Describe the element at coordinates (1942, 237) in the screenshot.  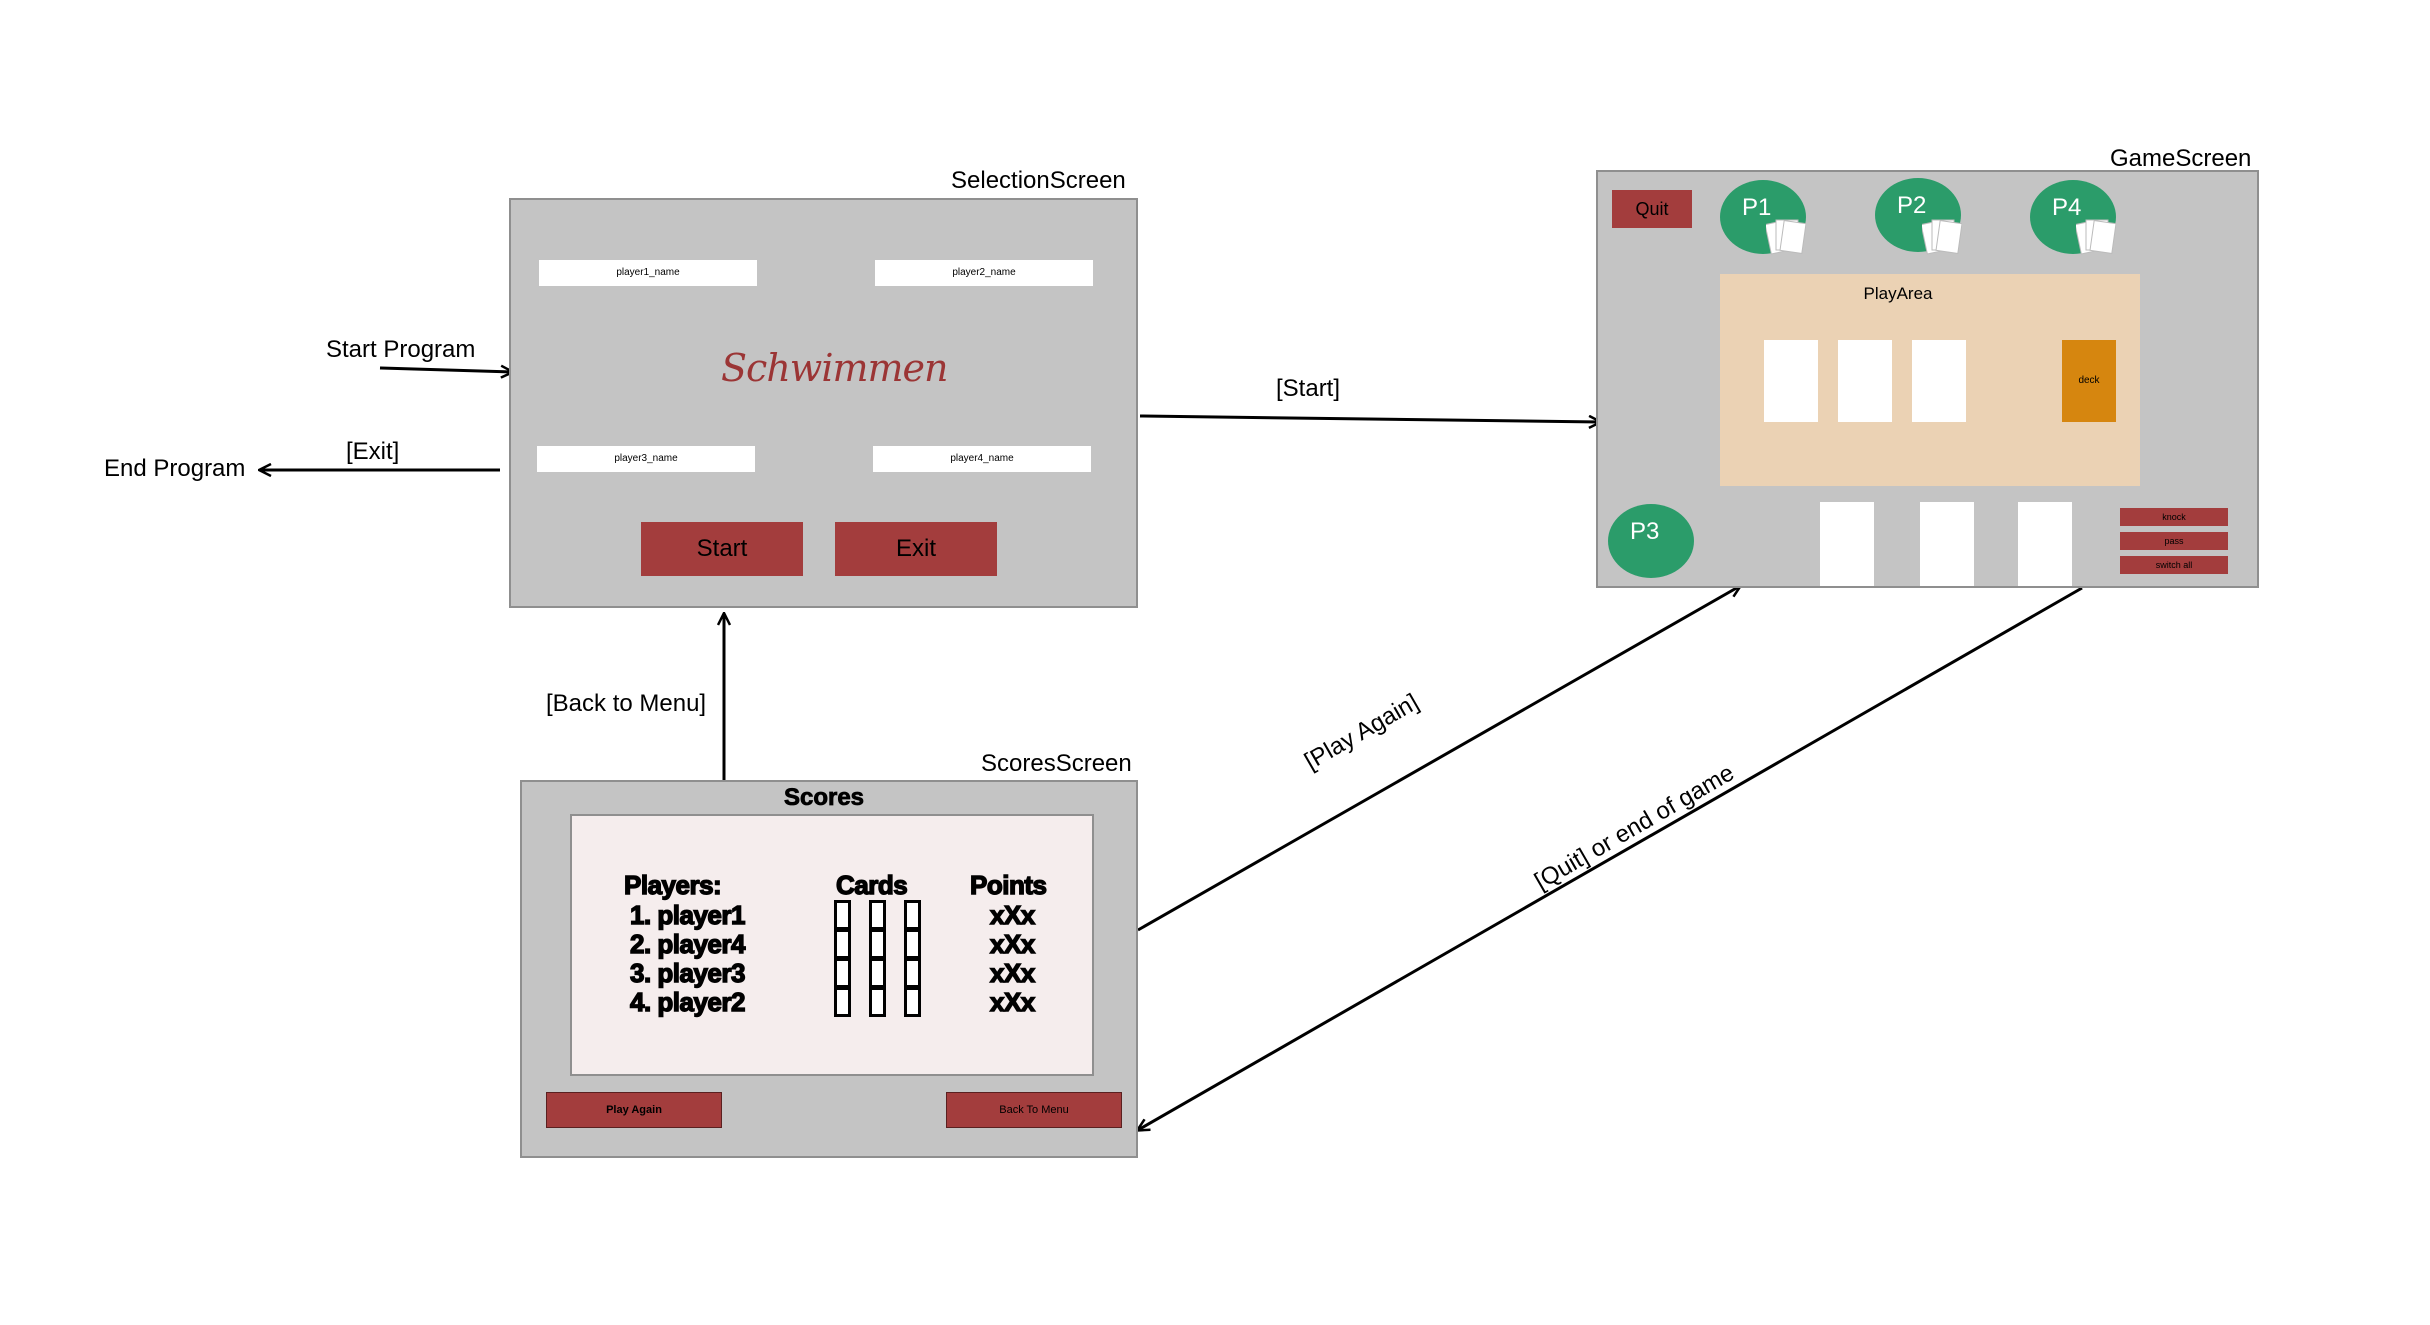
I see `player-p2-hand-icon` at that location.